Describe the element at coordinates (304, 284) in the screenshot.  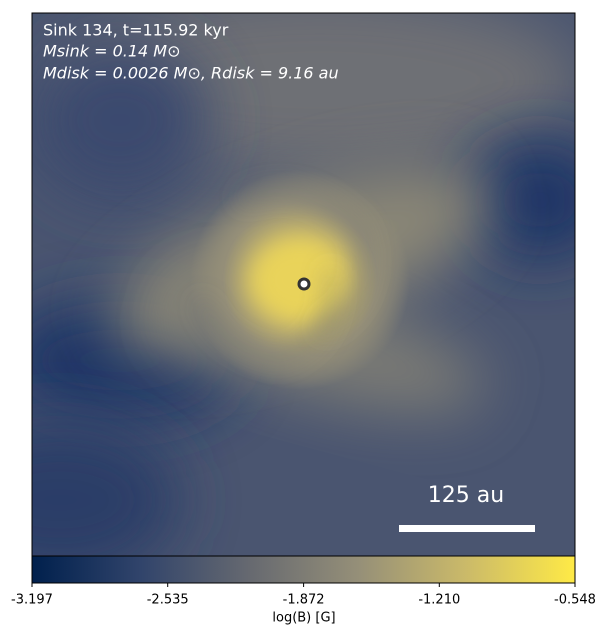
I see `sink-marker` at that location.